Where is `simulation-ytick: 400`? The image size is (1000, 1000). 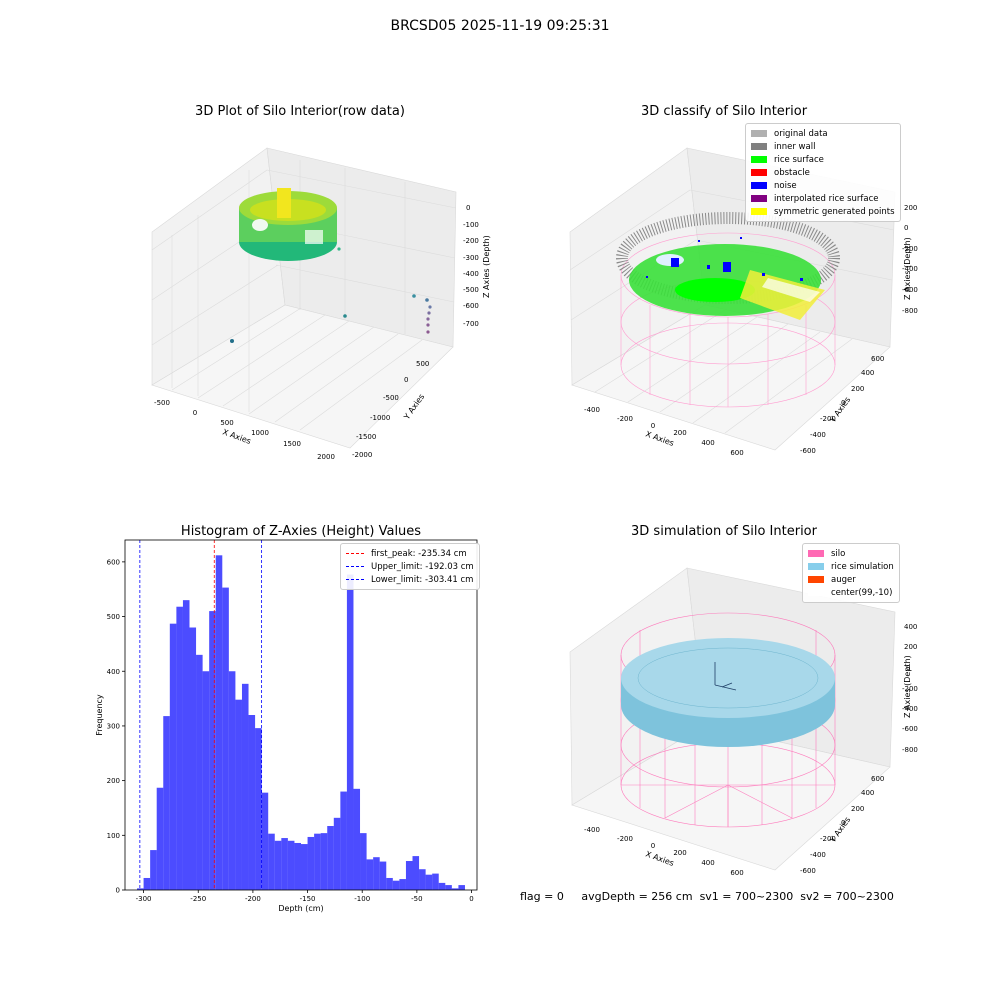
simulation-ytick: 400 is located at coordinates (867, 793).